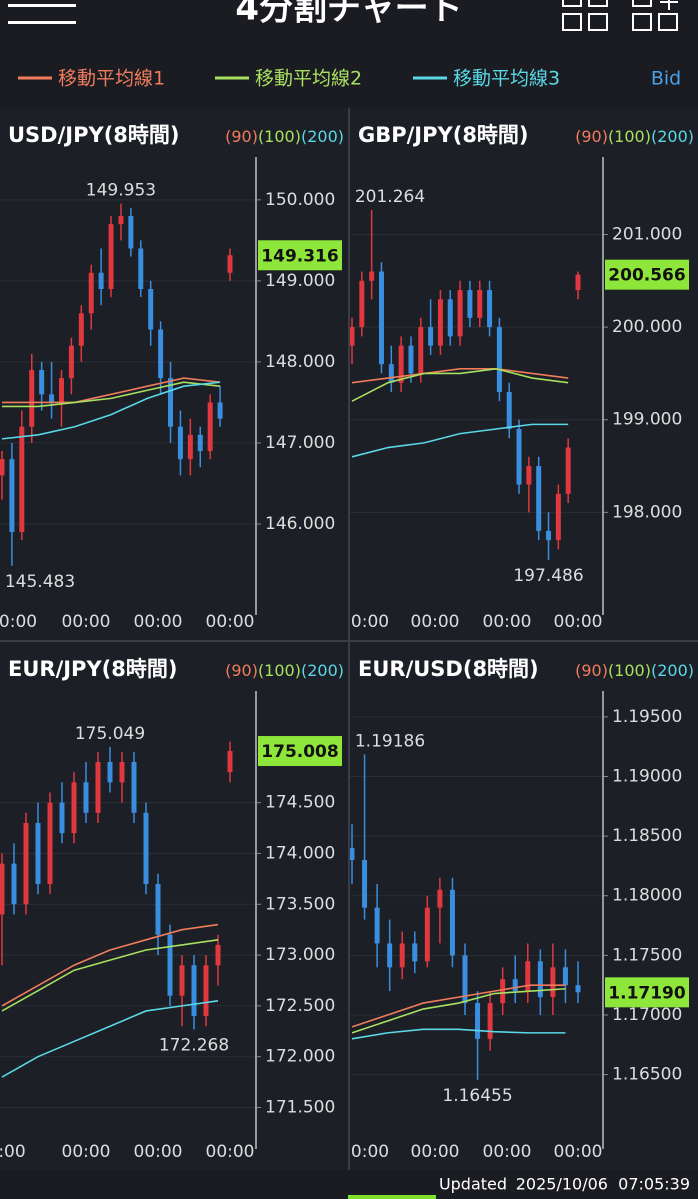 The height and width of the screenshot is (1199, 698). What do you see at coordinates (655, 15) in the screenshot?
I see `layout-settings-button` at bounding box center [655, 15].